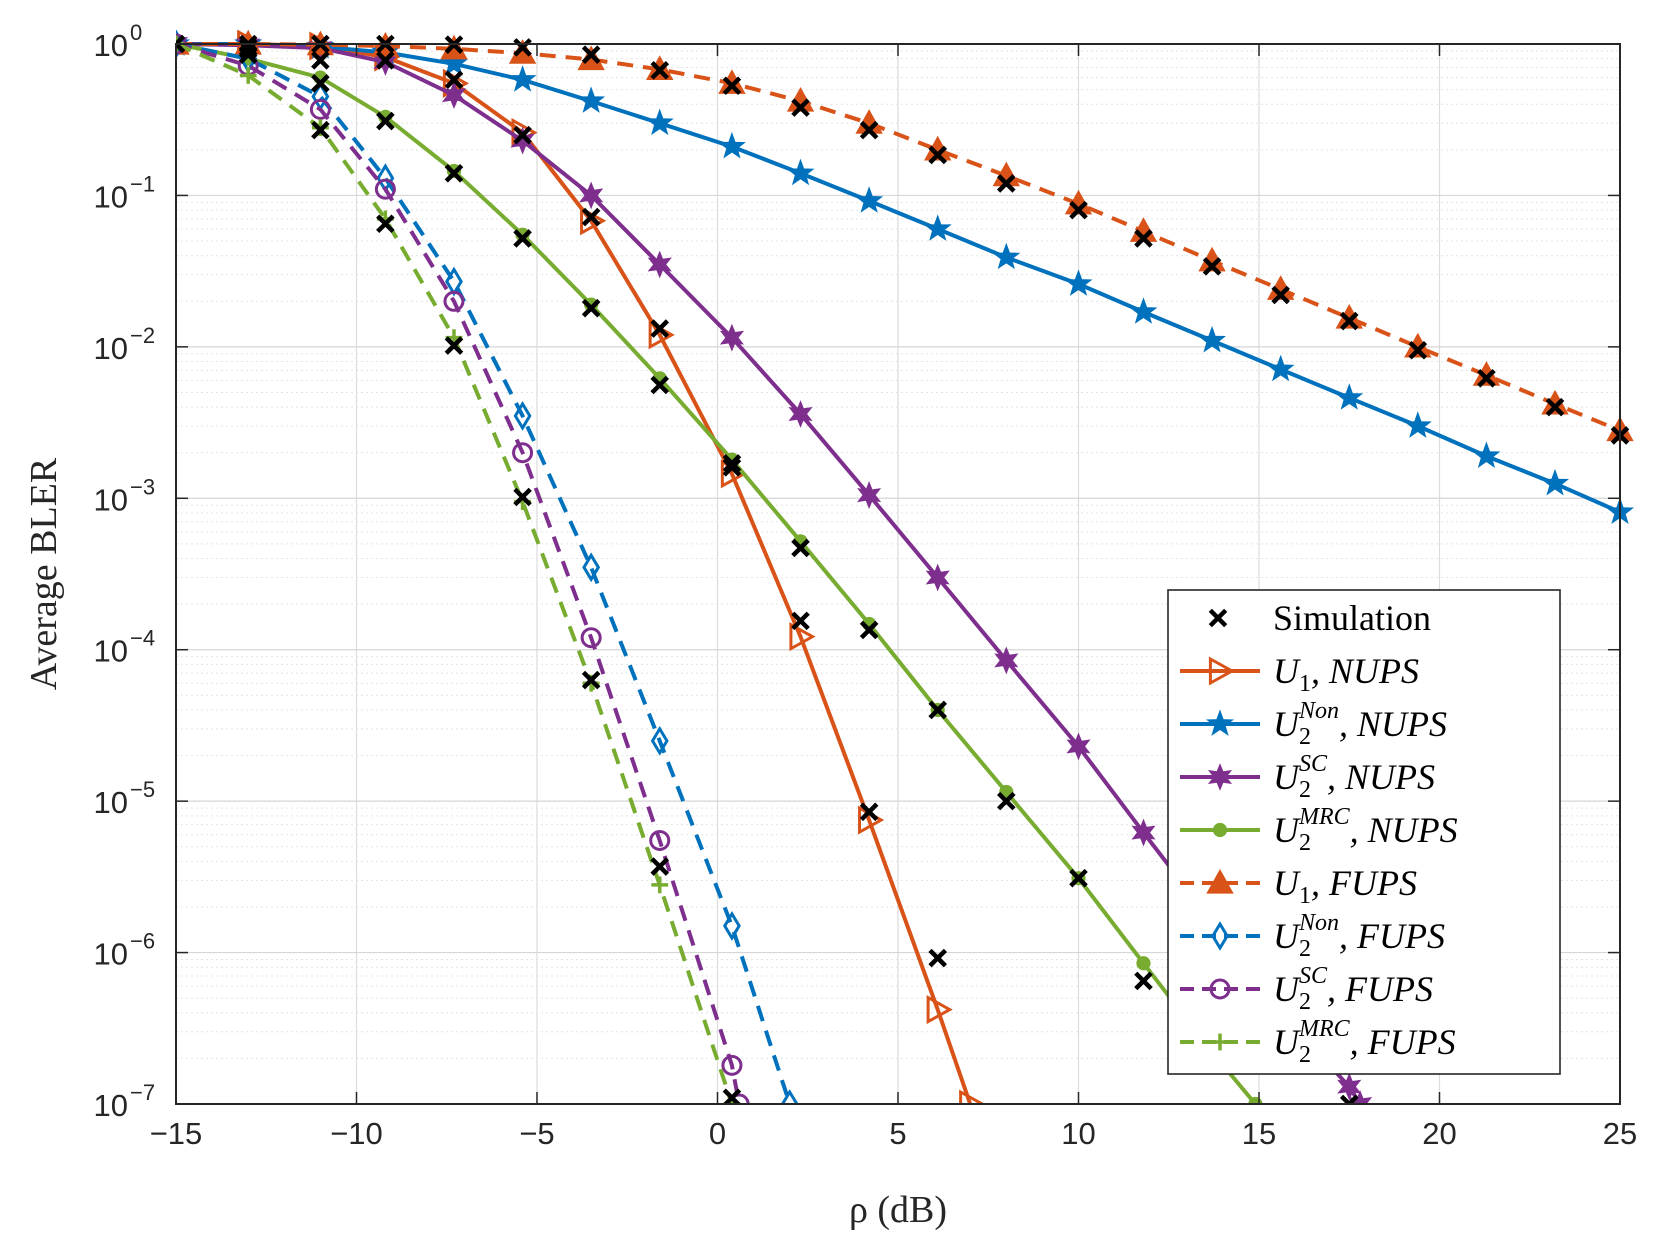 The image size is (1656, 1242). What do you see at coordinates (1324, 817) in the screenshot?
I see `legend-sup: MRC` at bounding box center [1324, 817].